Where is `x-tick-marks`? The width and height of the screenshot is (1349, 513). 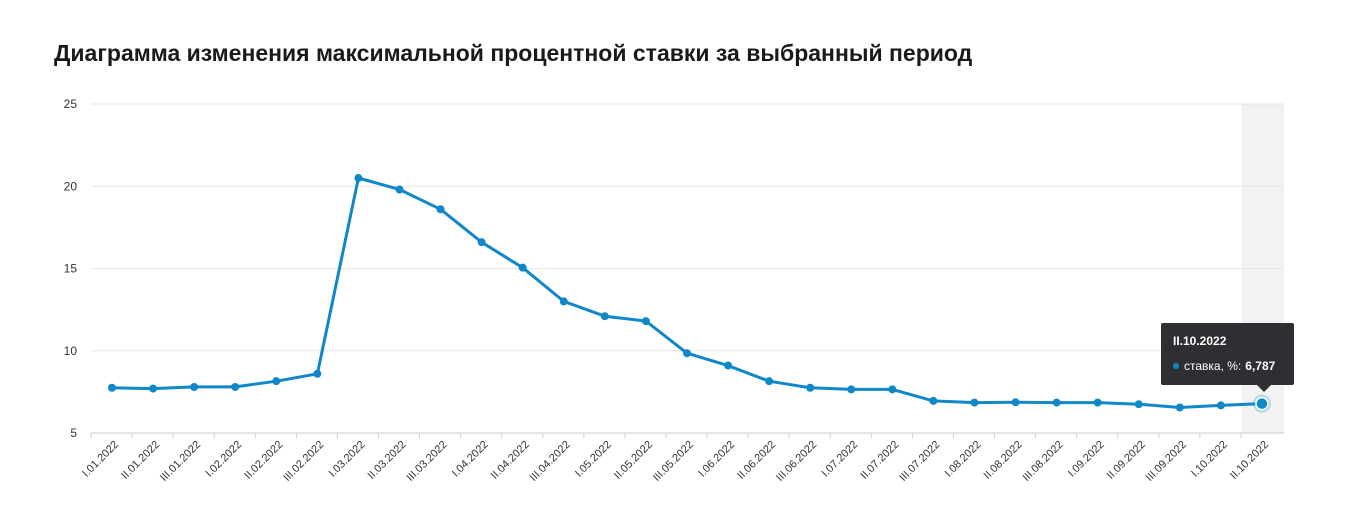
x-tick-marks is located at coordinates (666, 435).